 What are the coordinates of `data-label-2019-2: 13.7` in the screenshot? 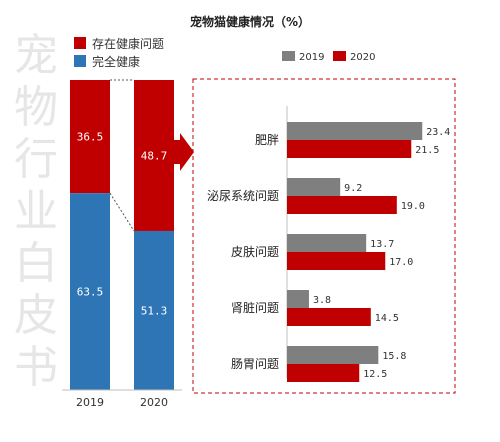 It's located at (382, 244).